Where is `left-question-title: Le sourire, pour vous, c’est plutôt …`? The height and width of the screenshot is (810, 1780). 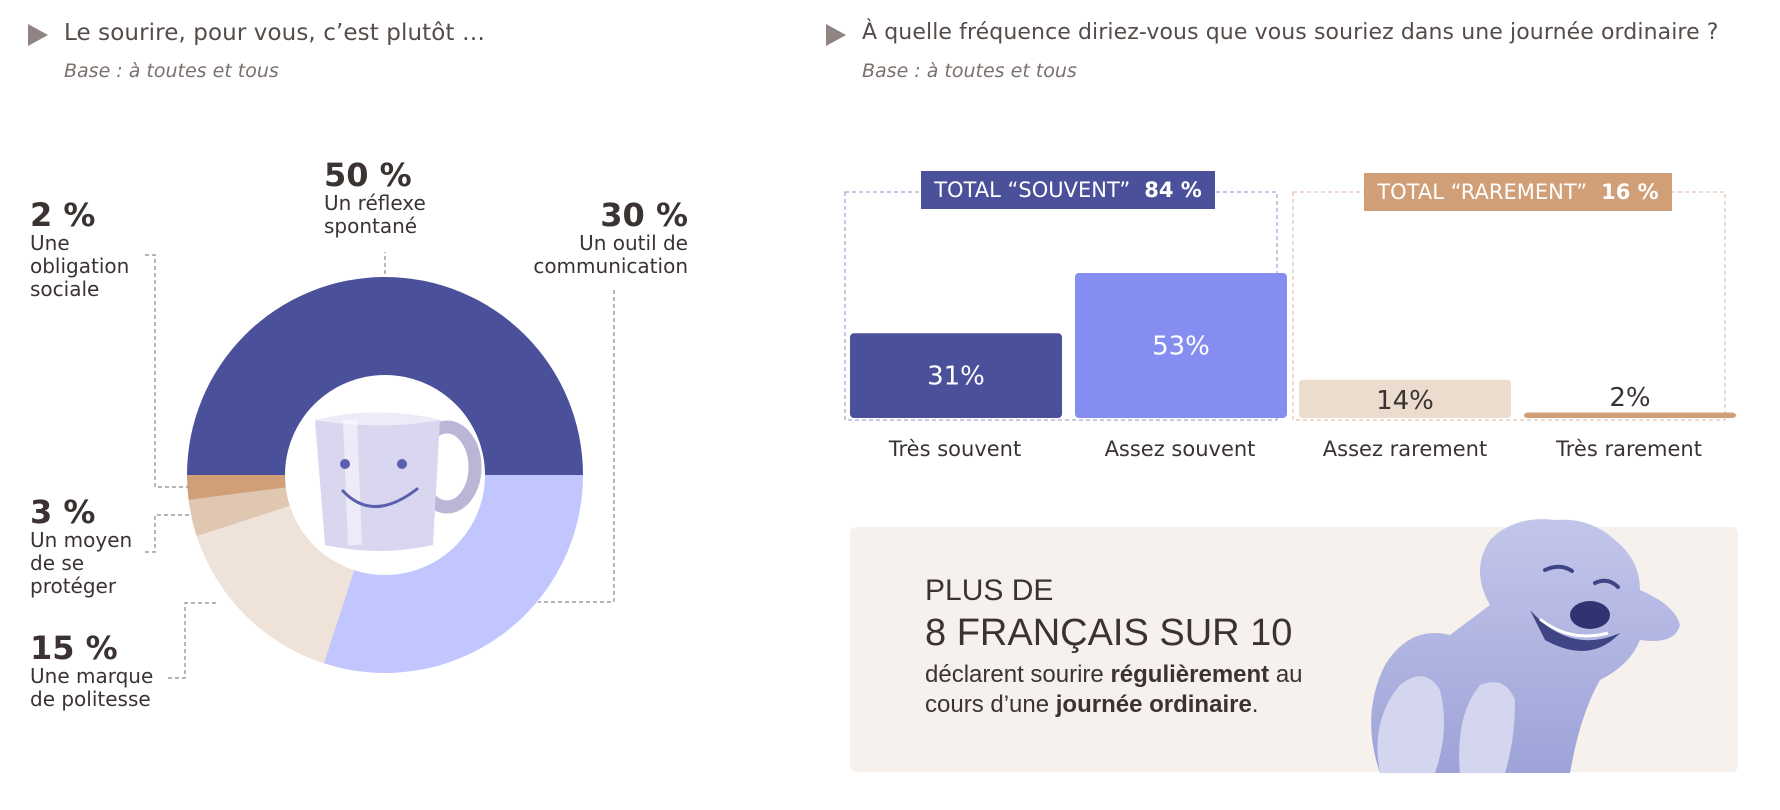
left-question-title: Le sourire, pour vous, c’est plutôt … is located at coordinates (275, 33).